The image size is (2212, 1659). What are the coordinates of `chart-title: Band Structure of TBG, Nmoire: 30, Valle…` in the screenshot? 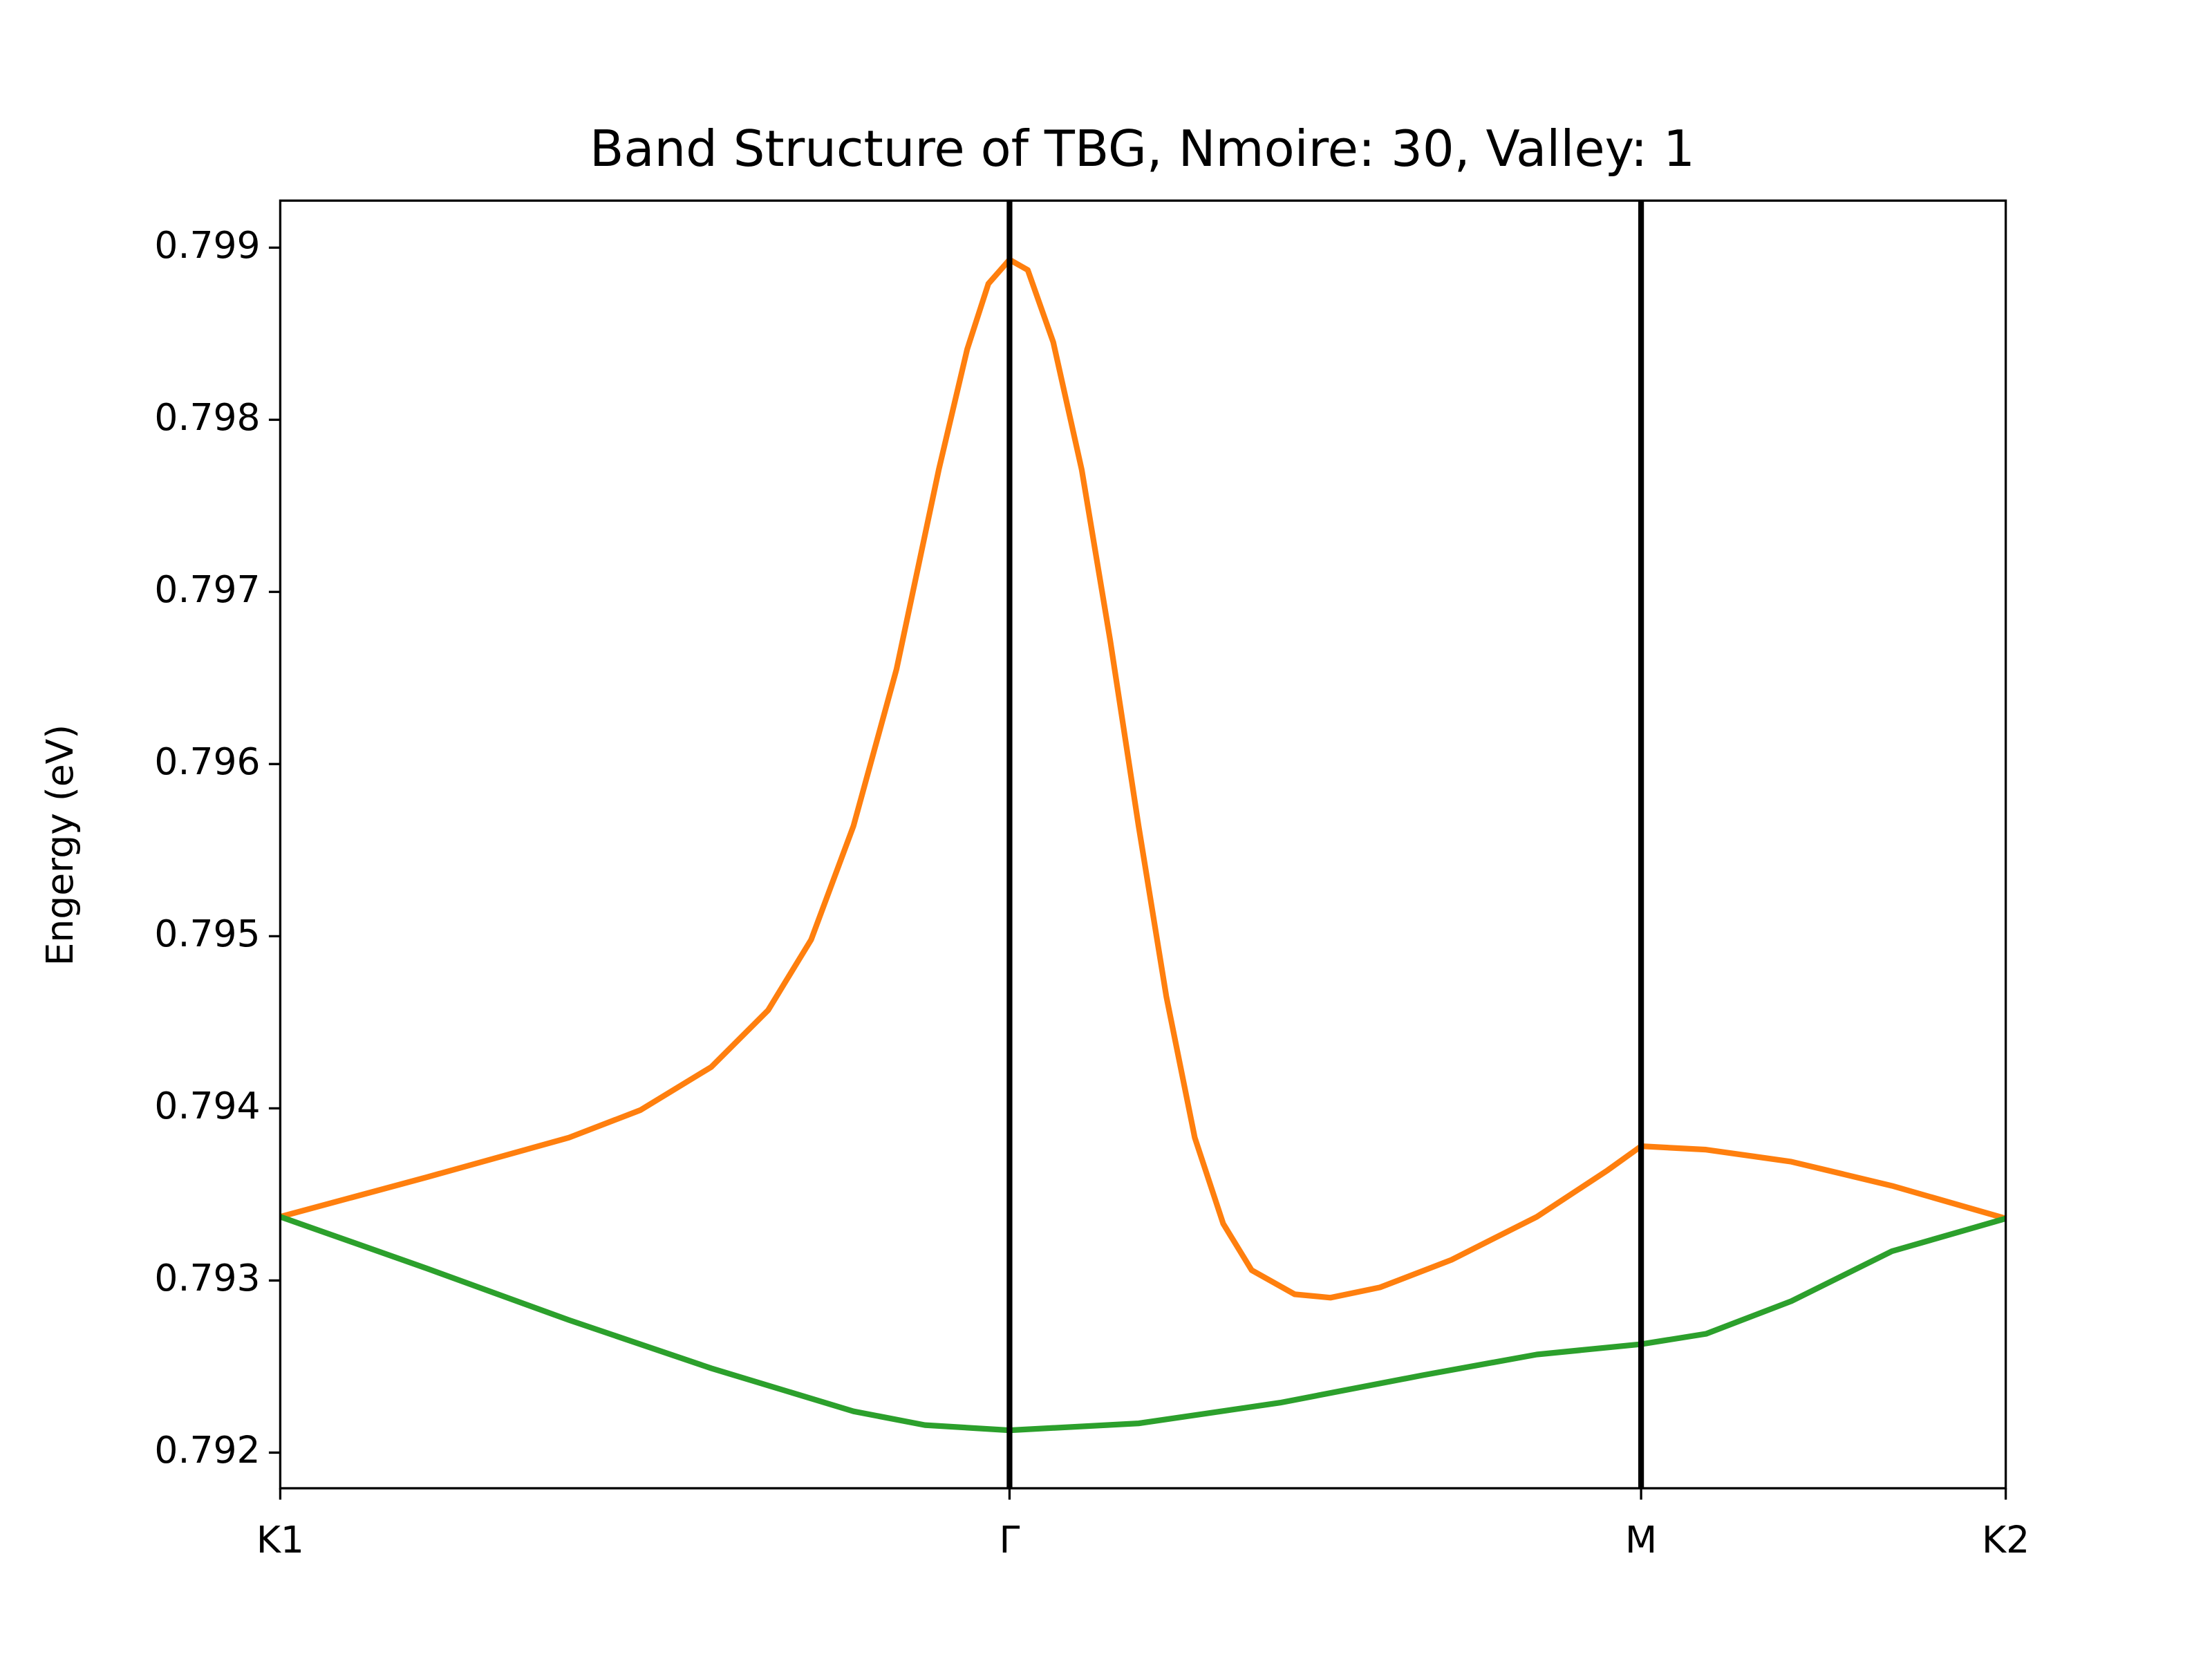 It's located at (1142, 149).